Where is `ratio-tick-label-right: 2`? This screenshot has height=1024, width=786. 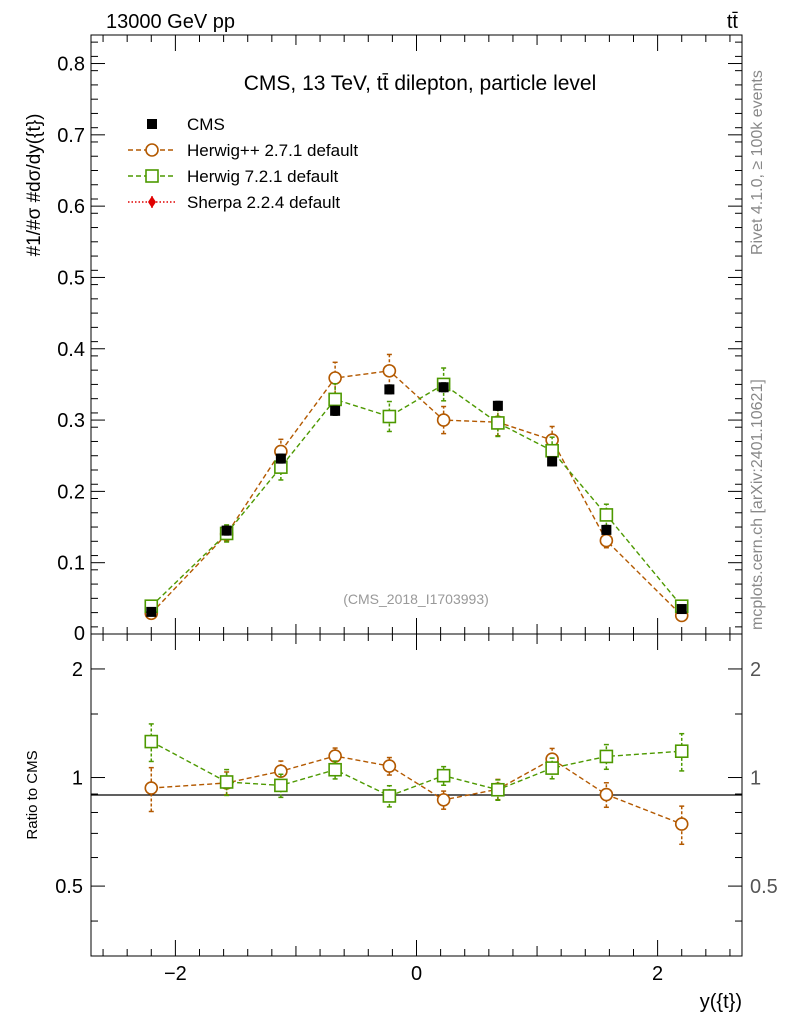
ratio-tick-label-right: 2 is located at coordinates (755, 670).